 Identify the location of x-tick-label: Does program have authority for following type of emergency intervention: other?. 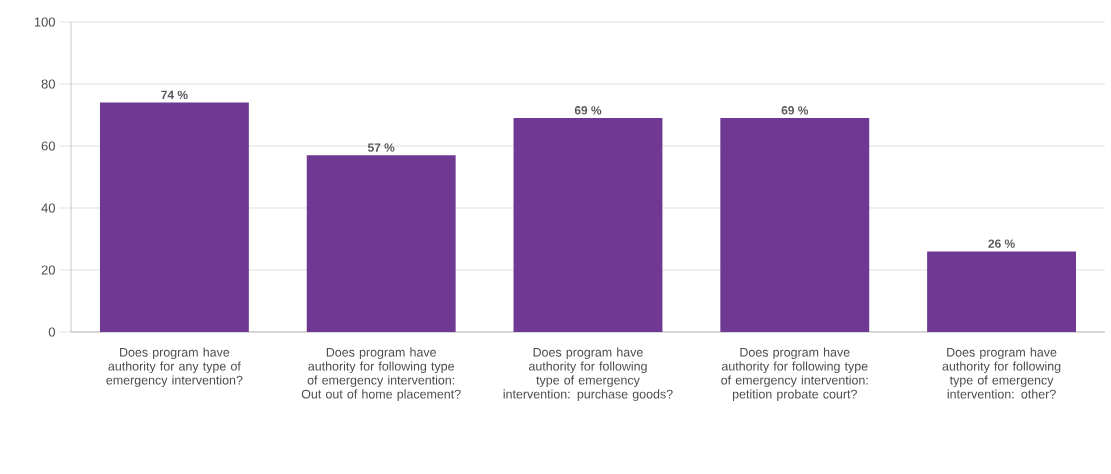
(1001, 373).